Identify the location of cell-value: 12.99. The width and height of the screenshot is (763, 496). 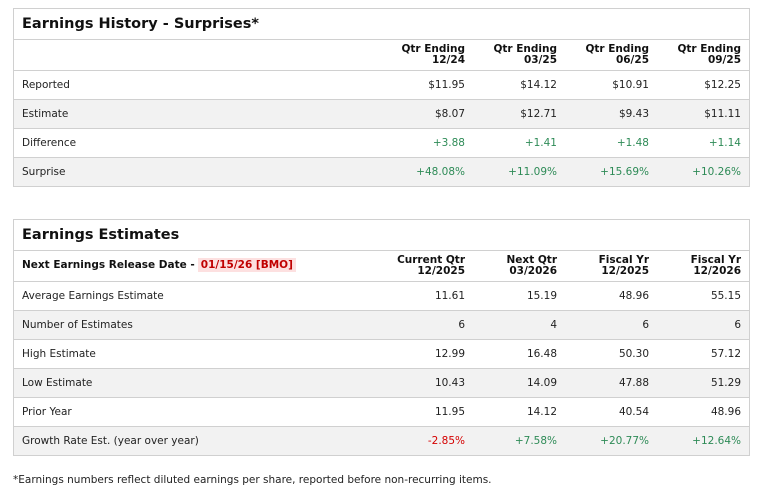
(427, 354).